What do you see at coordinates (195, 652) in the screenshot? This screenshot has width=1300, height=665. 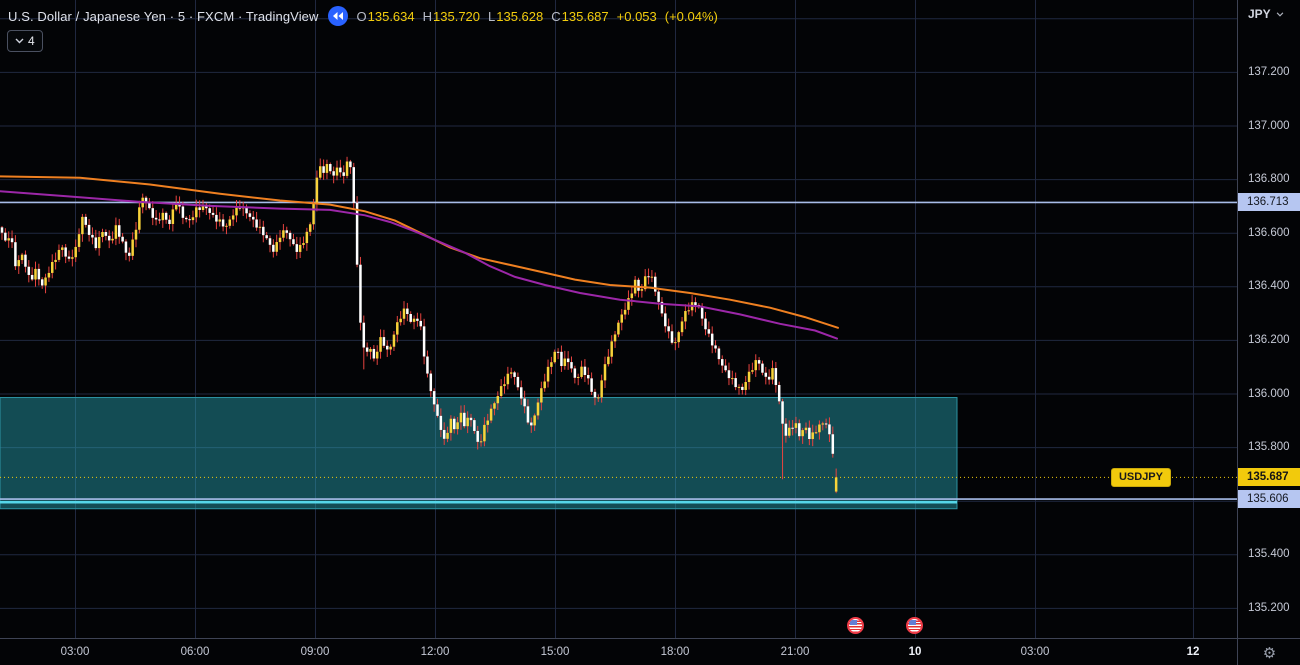 I see `time-tick-label: 06:00` at bounding box center [195, 652].